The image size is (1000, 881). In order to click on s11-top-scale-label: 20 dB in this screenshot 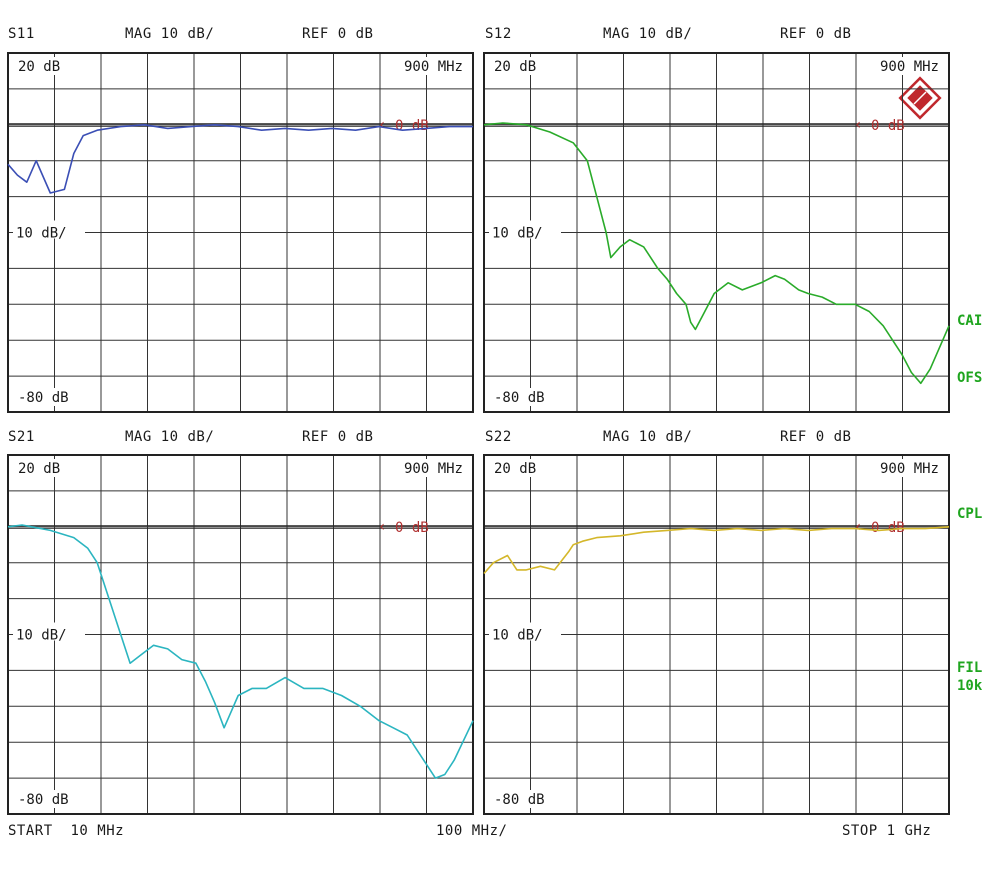, I will do `click(39, 67)`.